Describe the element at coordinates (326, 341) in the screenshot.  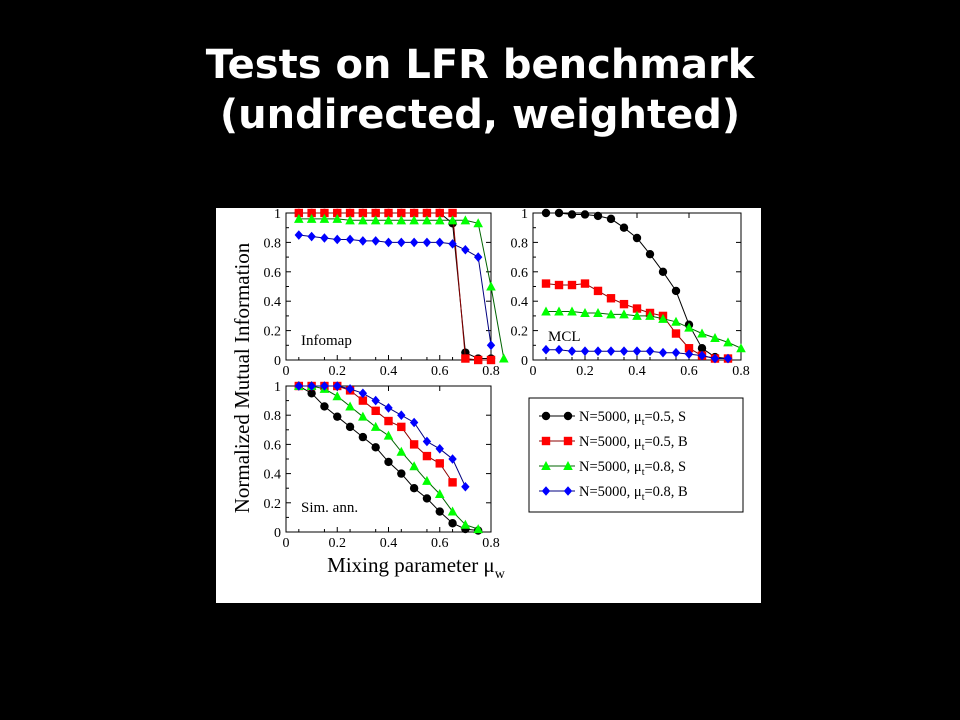
I see `panel-label: Infomap` at that location.